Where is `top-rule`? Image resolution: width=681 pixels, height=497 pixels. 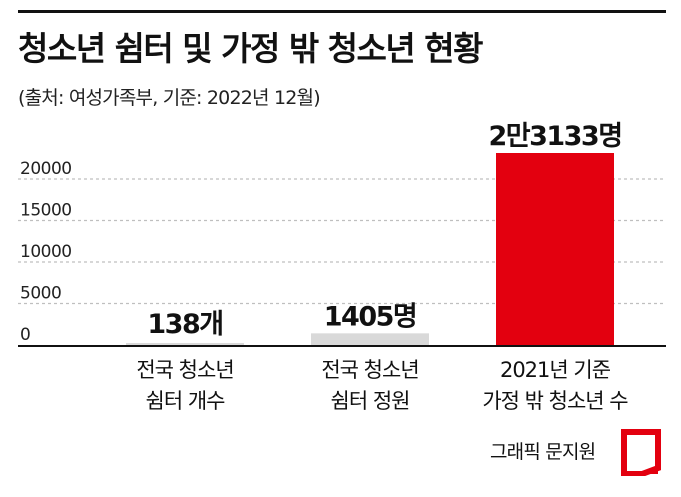
top-rule is located at coordinates (342, 11).